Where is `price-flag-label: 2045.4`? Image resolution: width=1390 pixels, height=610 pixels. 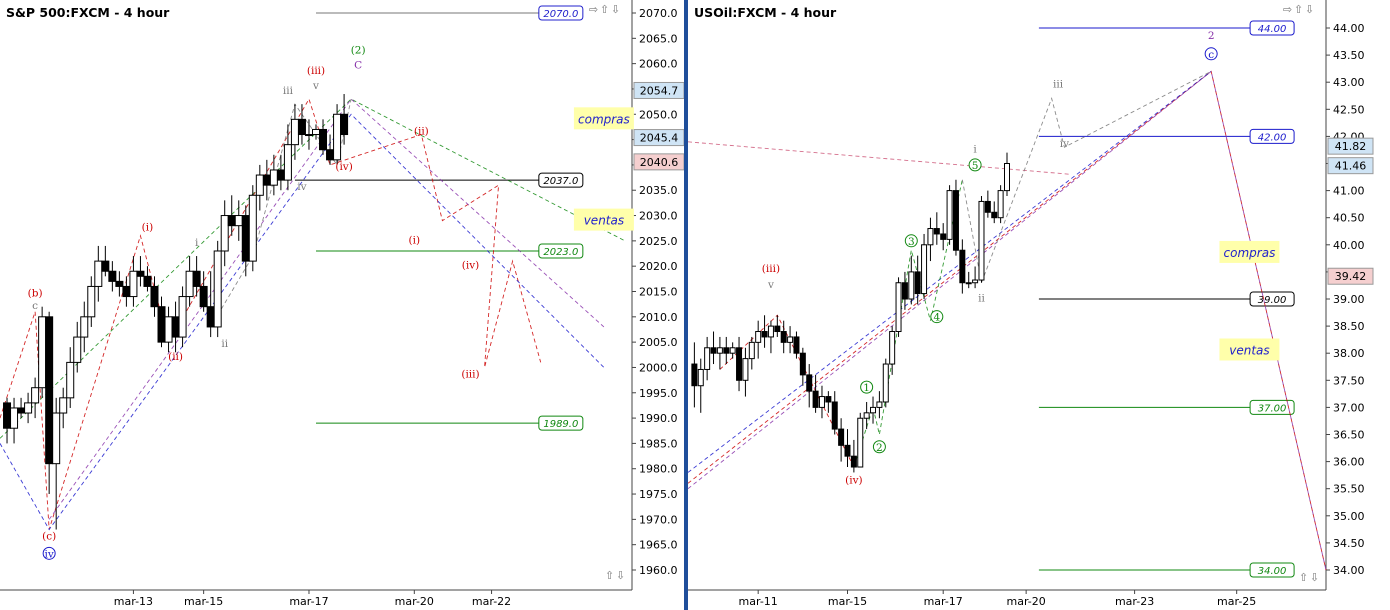 price-flag-label: 2045.4 is located at coordinates (659, 138).